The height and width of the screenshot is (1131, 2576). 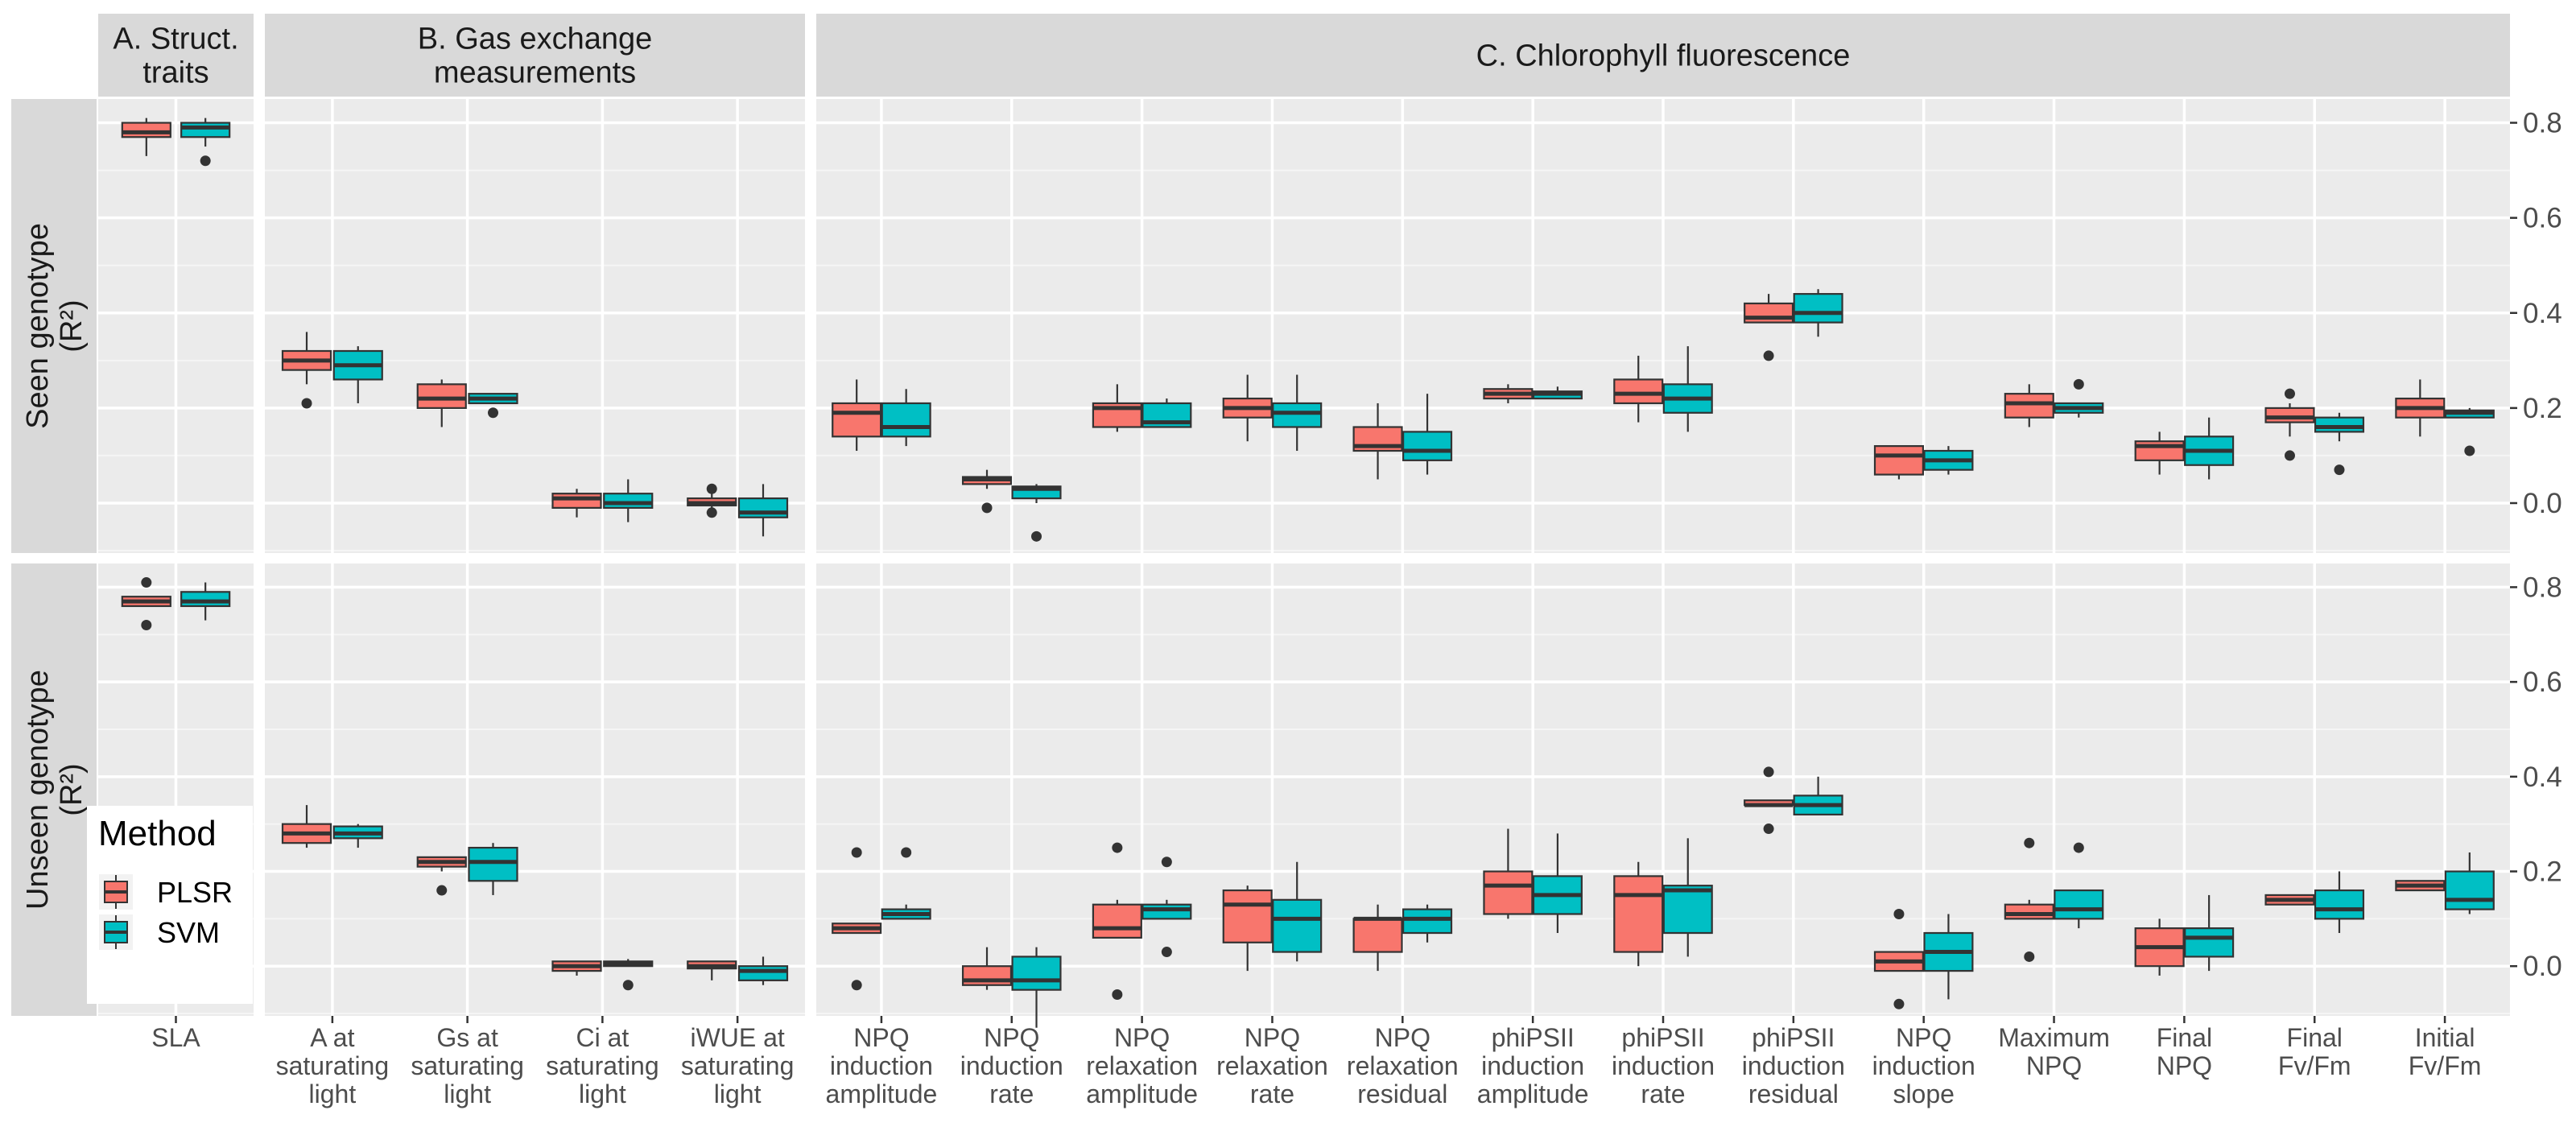 I want to click on legend-title: Method, so click(x=157, y=833).